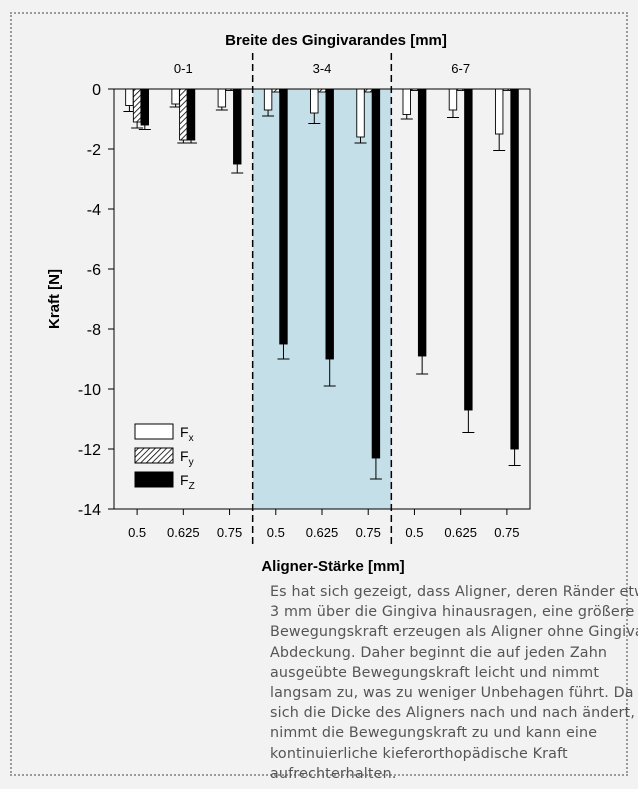  I want to click on bar-F_Z-3-4-0.75, so click(376, 273).